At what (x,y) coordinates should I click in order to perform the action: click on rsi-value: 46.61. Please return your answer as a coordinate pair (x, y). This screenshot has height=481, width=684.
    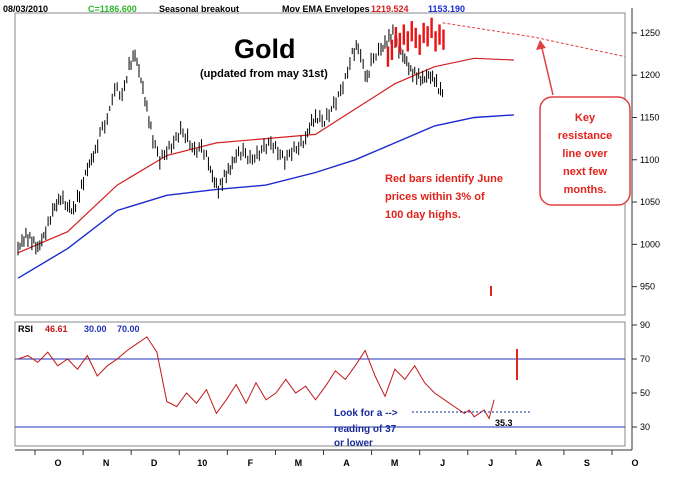
    Looking at the image, I should click on (56, 329).